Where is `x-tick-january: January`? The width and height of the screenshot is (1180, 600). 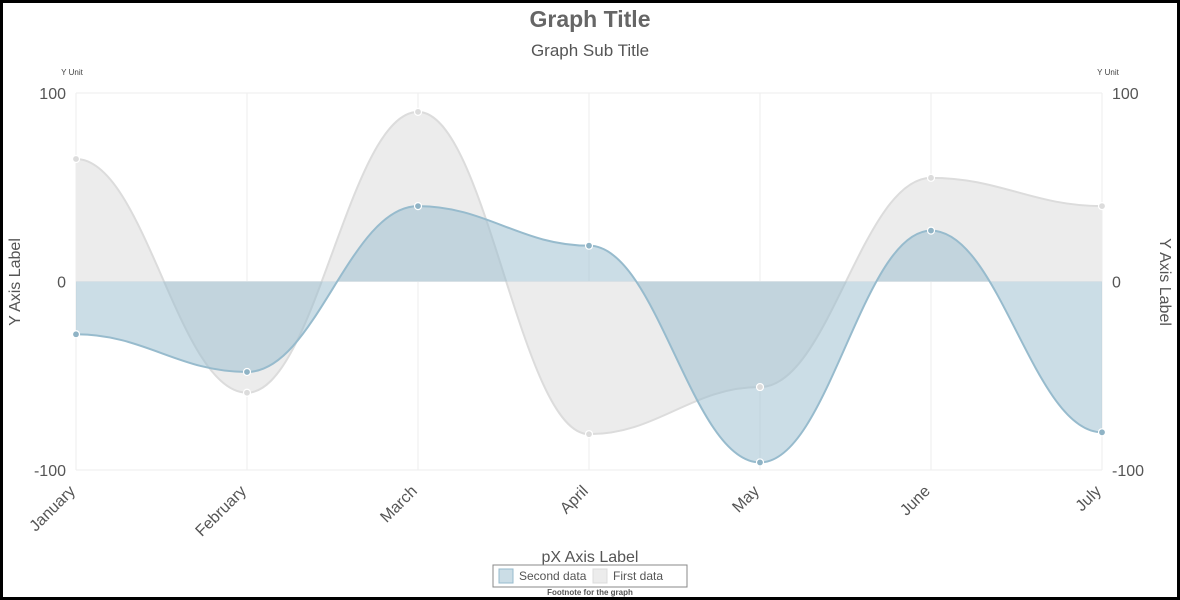
x-tick-january: January is located at coordinates (53, 509).